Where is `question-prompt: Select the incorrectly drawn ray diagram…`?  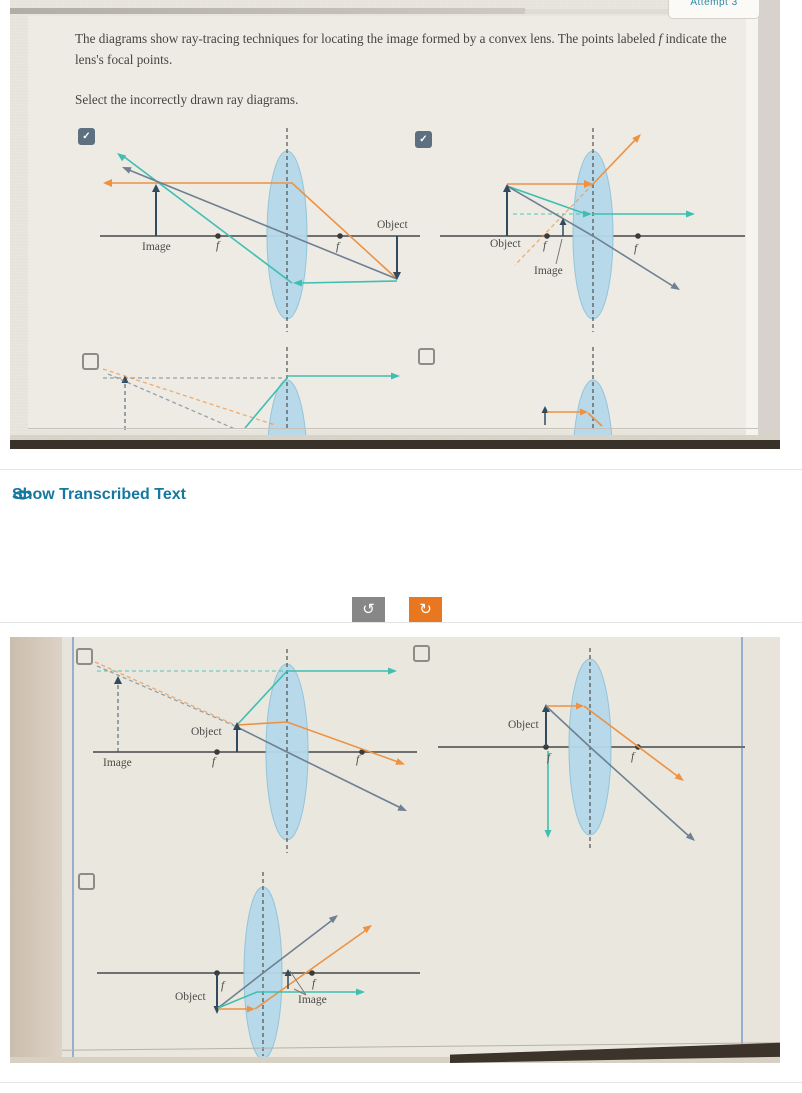
question-prompt: Select the incorrectly drawn ray diagram… is located at coordinates (187, 99).